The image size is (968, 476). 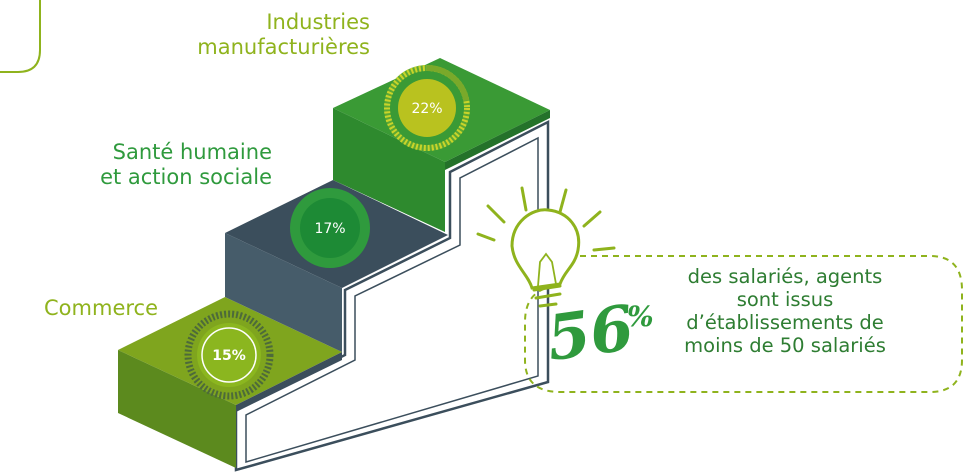 I want to click on value-commerce: 15%, so click(x=229, y=356).